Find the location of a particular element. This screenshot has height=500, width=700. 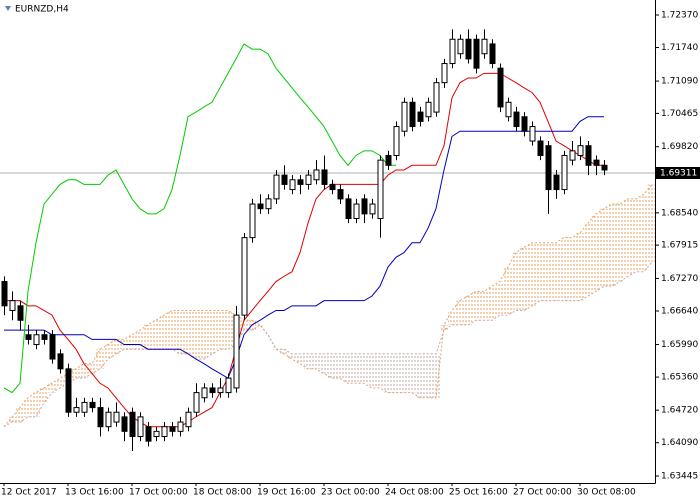

y-tick-label: 1.66640 is located at coordinates (679, 311).